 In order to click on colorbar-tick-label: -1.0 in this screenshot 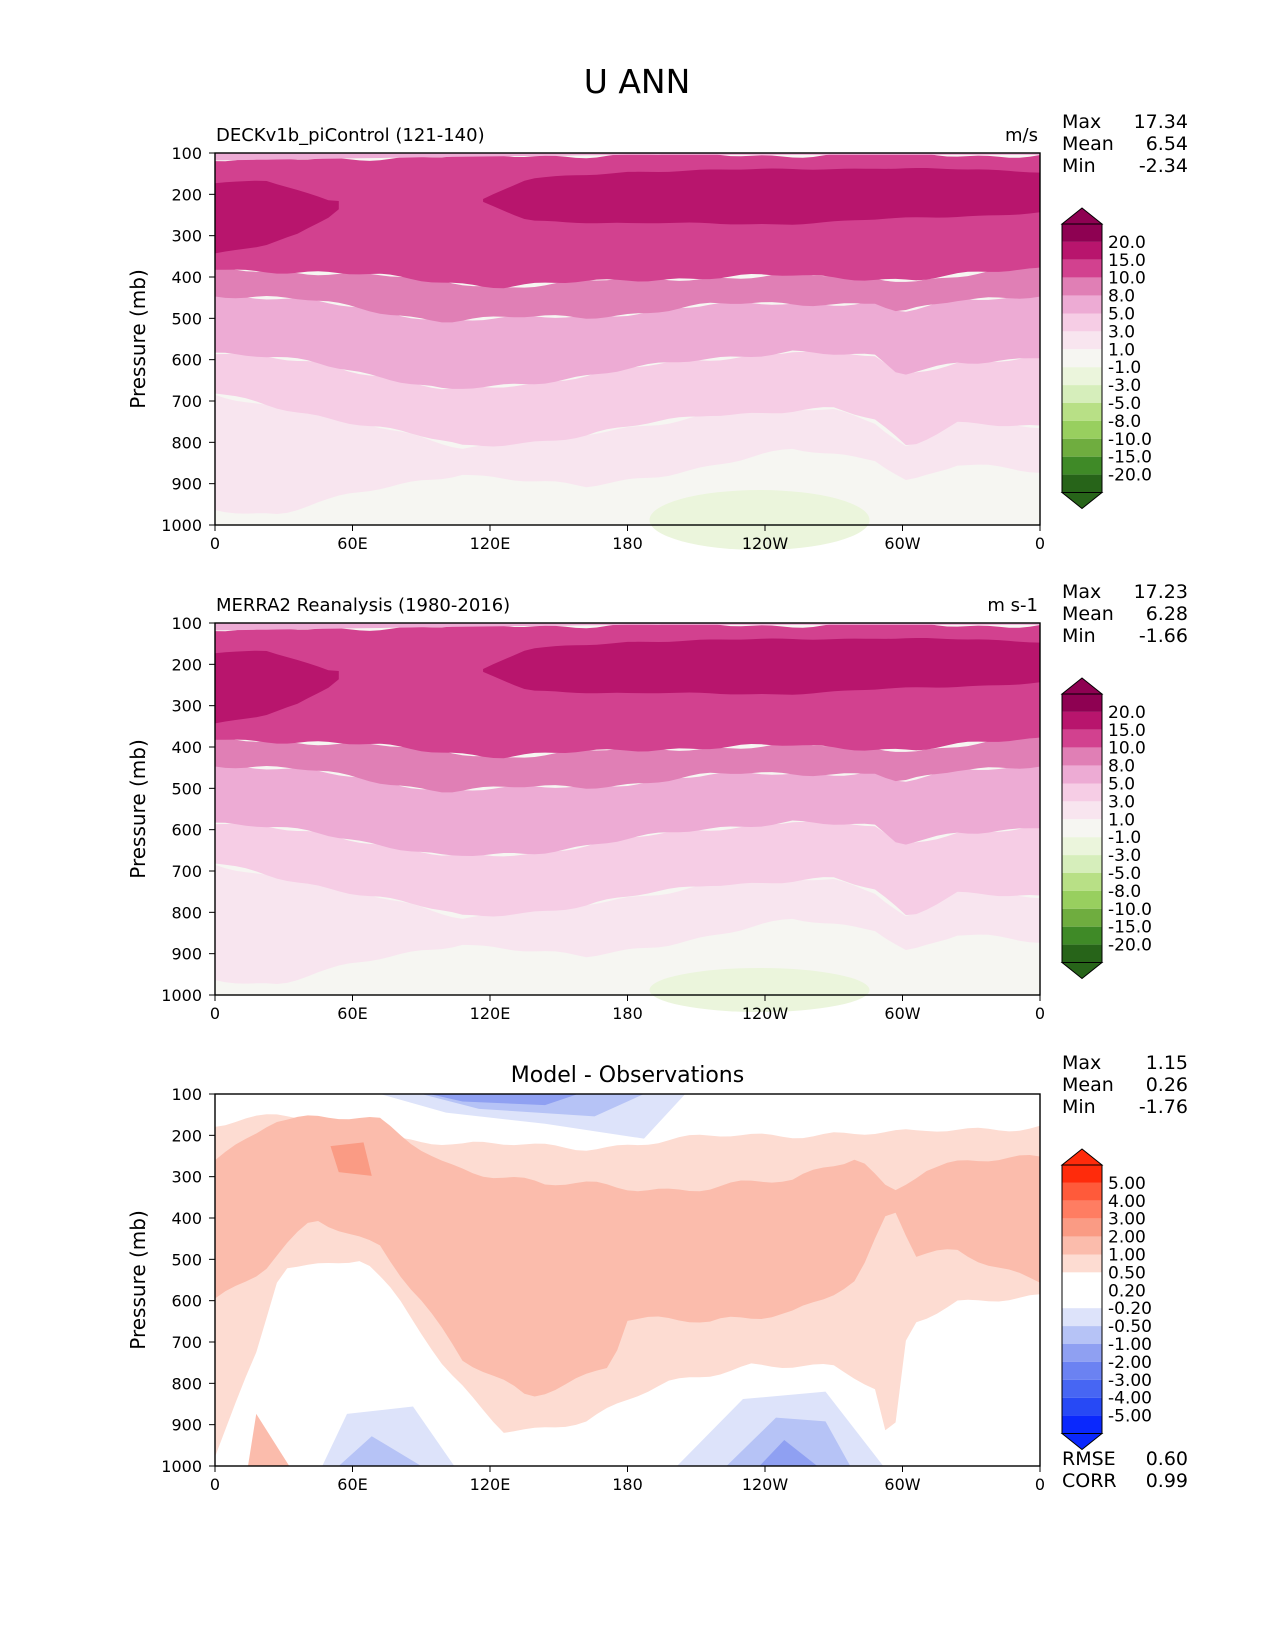, I will do `click(1124, 838)`.